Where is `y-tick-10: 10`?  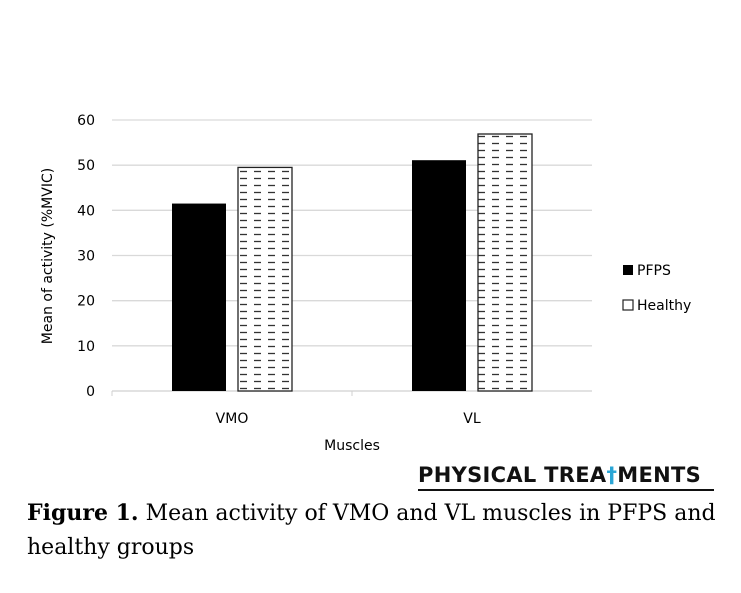
y-tick-10: 10 is located at coordinates (86, 347).